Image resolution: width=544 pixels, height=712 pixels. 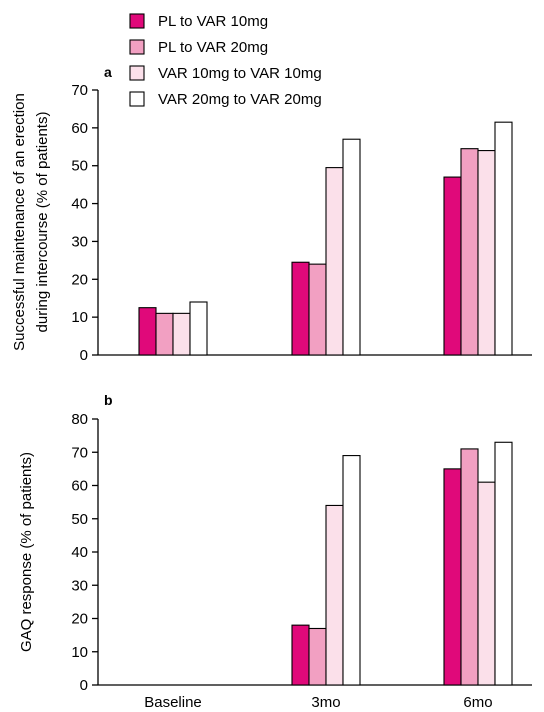 I want to click on legend-label-1: PL to VAR 10mg, so click(x=213, y=21).